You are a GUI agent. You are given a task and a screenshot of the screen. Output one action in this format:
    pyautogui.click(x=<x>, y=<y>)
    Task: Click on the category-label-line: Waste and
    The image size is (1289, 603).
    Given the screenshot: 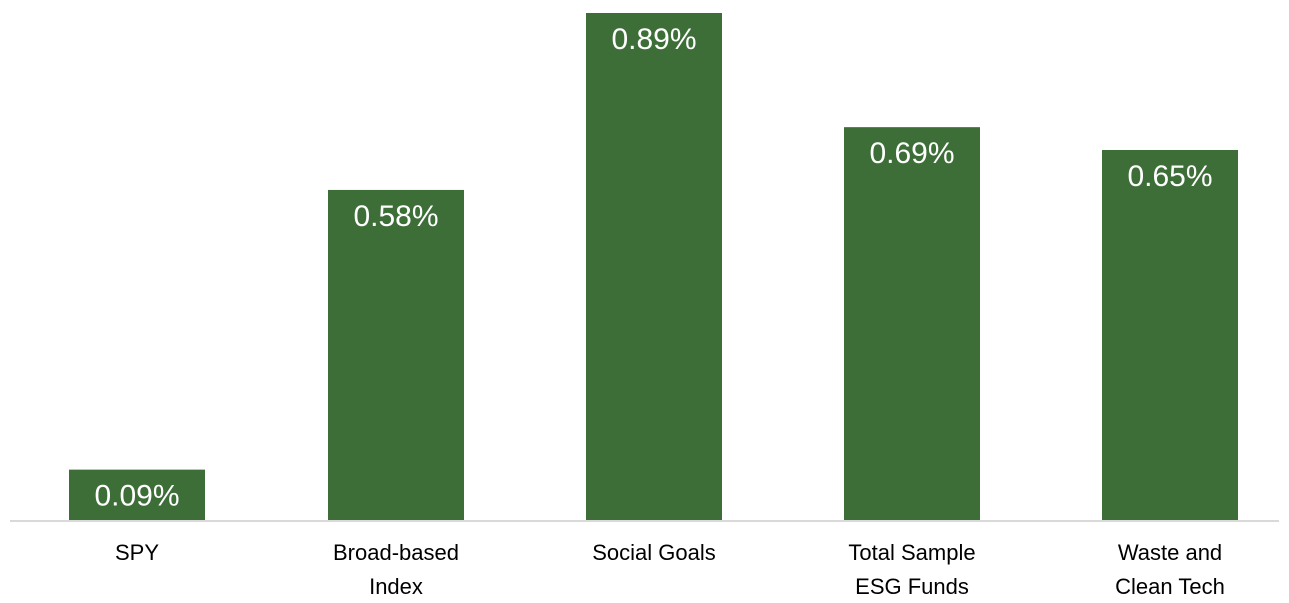 What is the action you would take?
    pyautogui.click(x=1170, y=552)
    